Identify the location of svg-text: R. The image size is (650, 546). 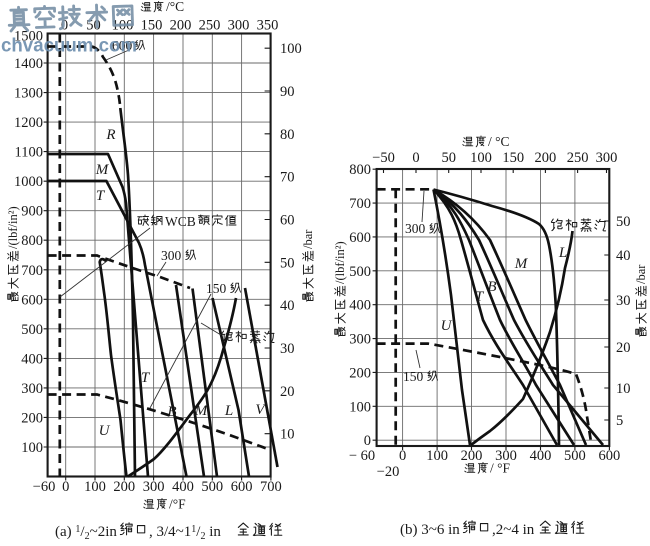
(110, 135).